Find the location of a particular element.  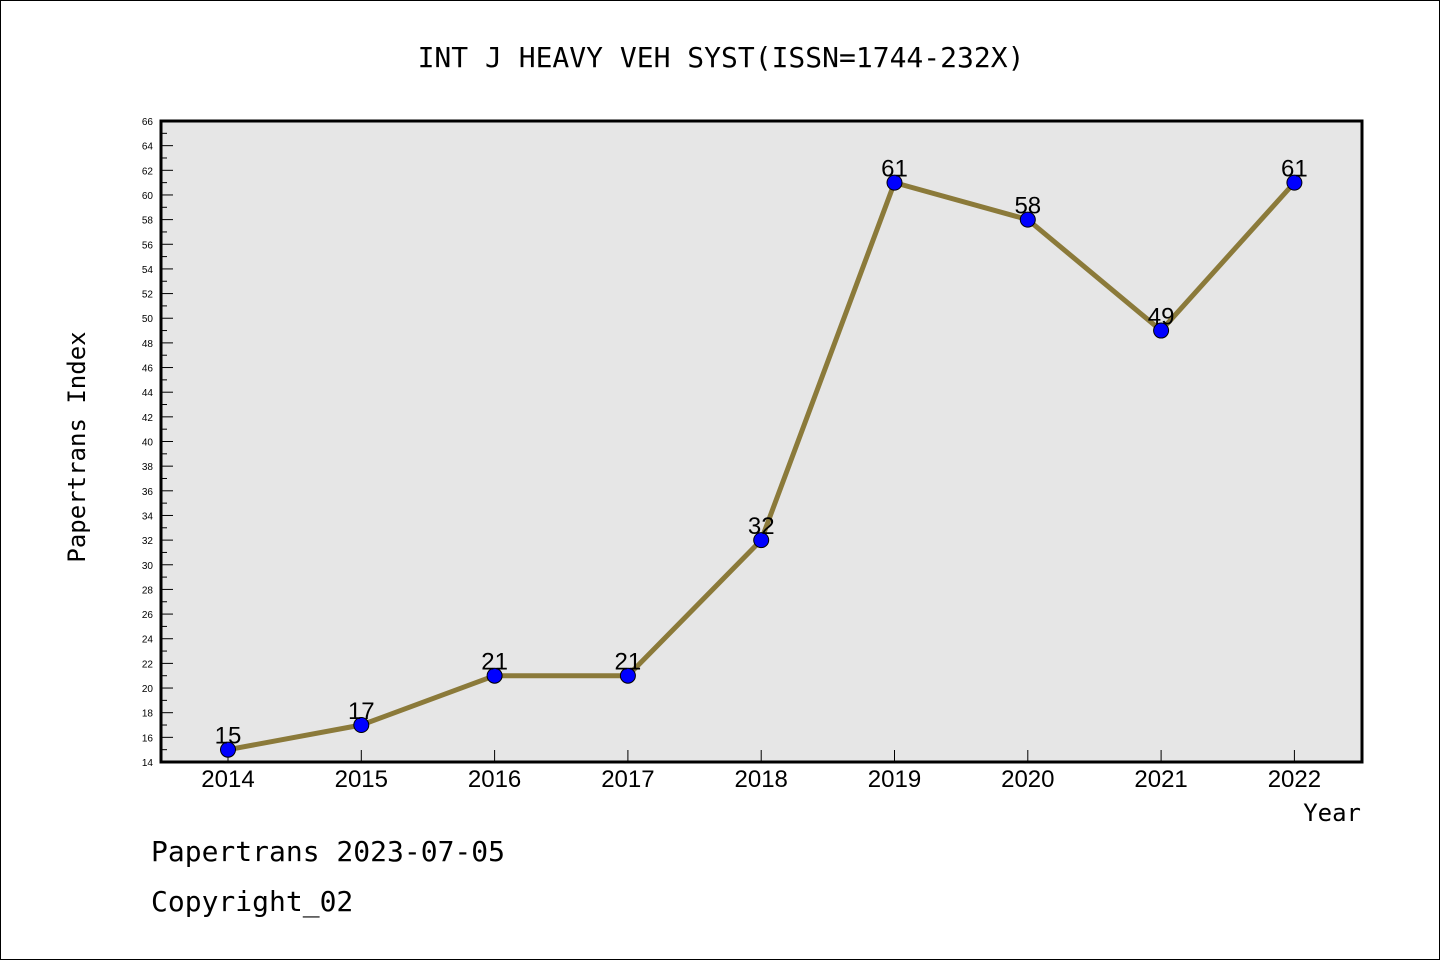

y-tick-label: 32 is located at coordinates (148, 541).